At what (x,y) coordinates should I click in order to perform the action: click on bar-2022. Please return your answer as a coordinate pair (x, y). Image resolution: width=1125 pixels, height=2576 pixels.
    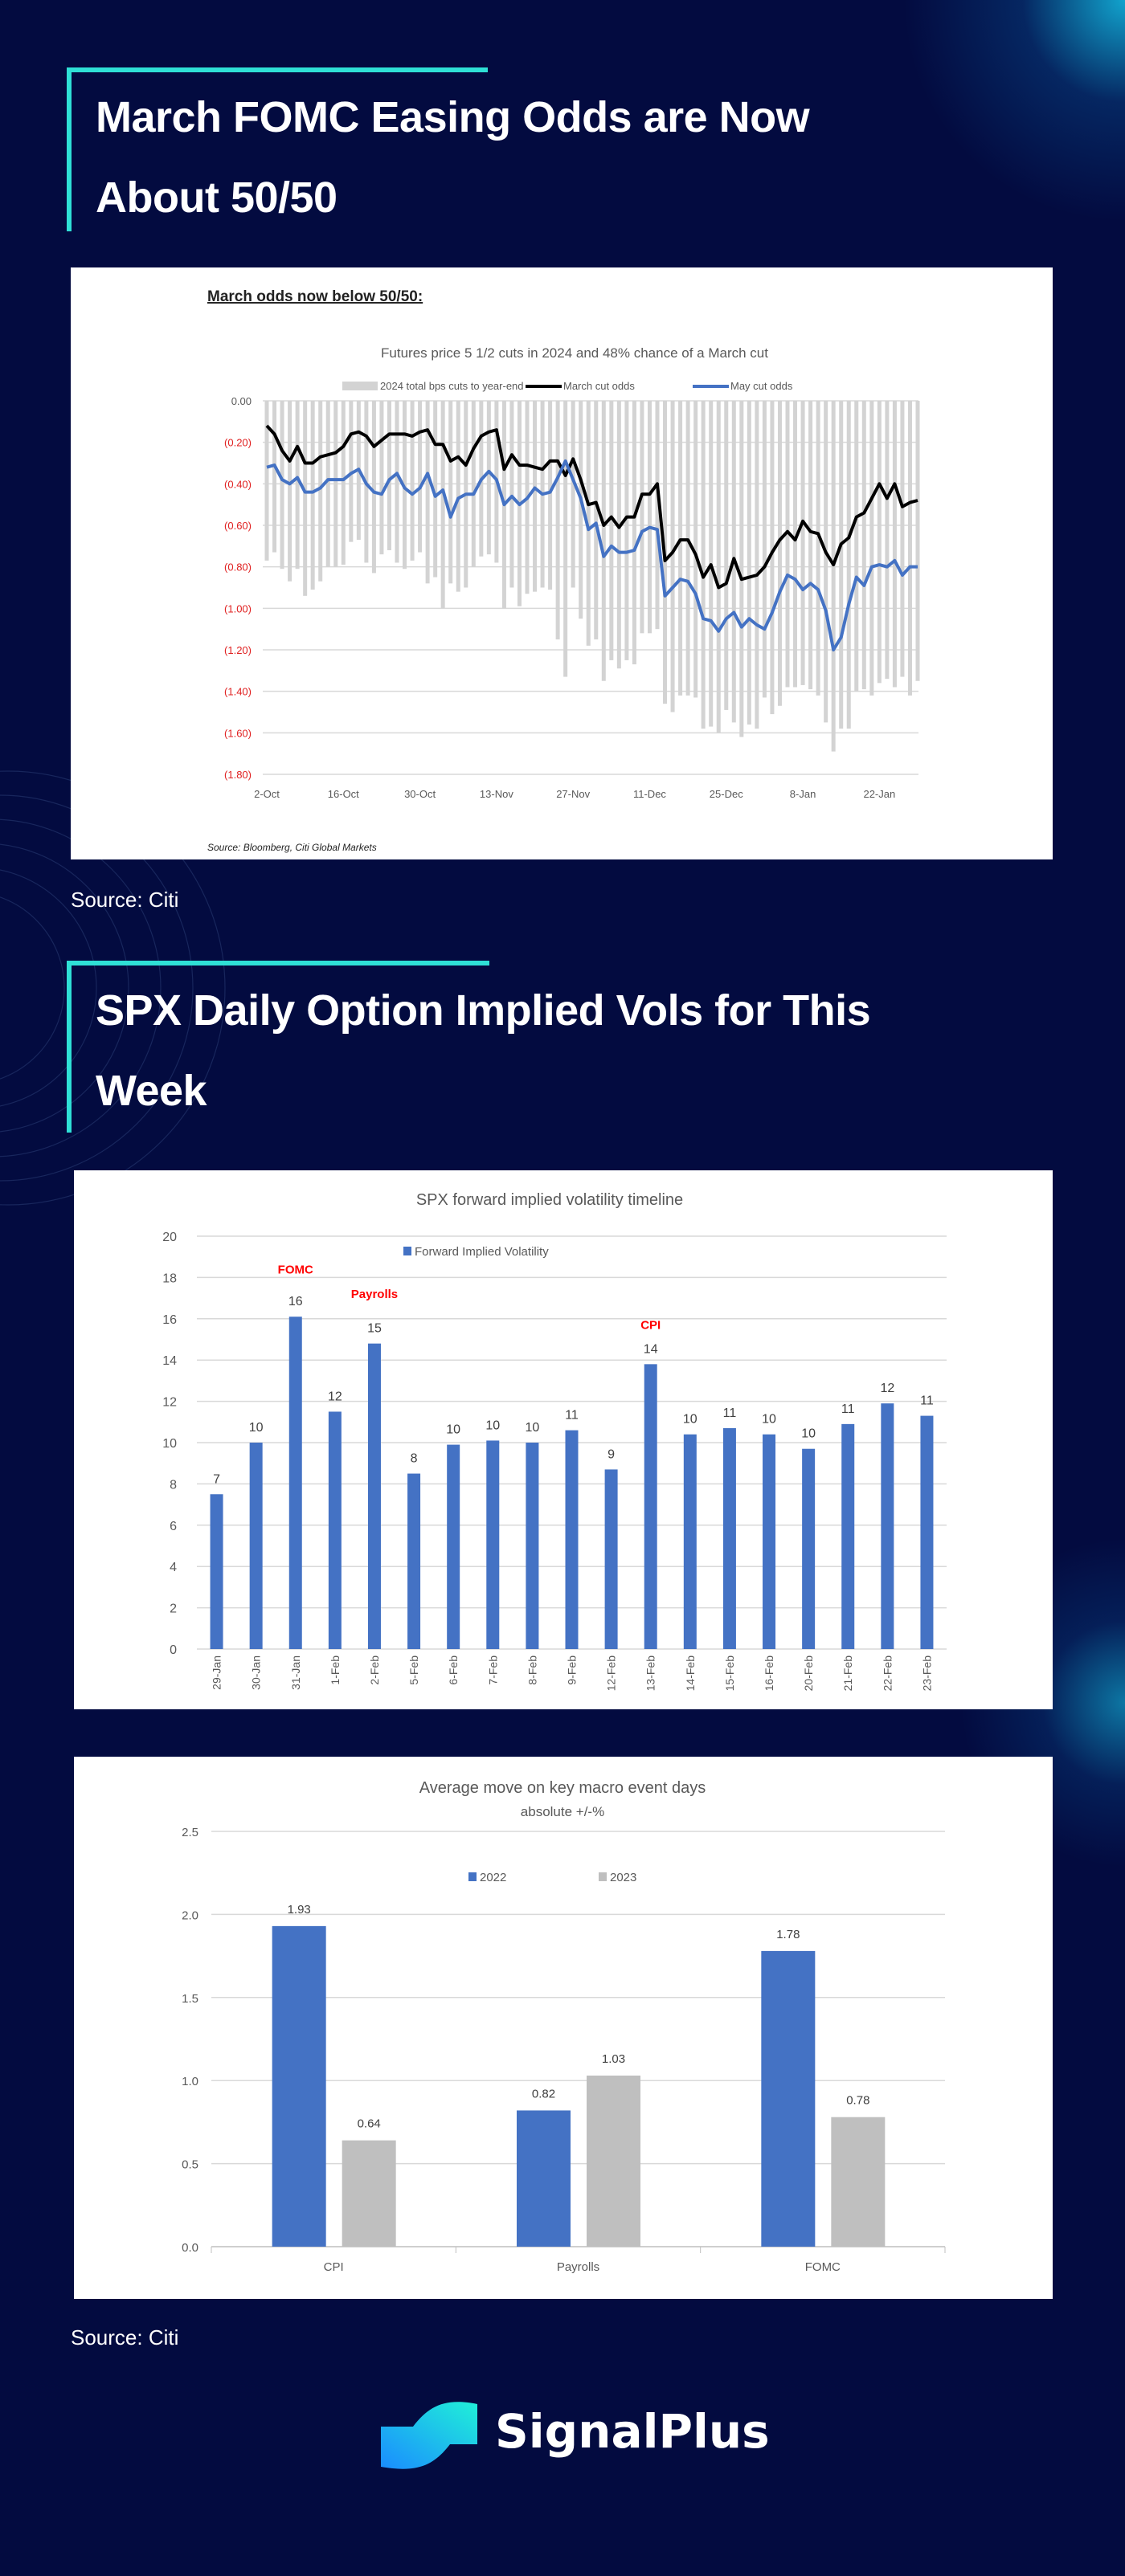
    Looking at the image, I should click on (299, 2086).